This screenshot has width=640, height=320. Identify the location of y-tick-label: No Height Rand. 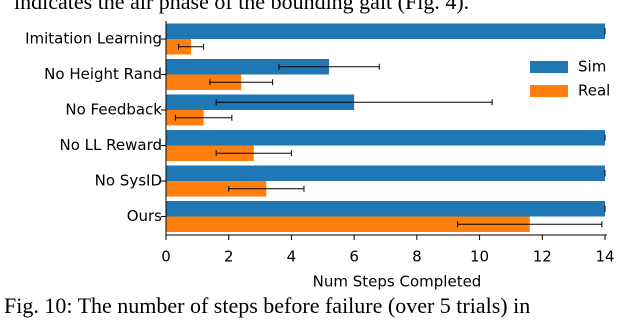
(103, 74).